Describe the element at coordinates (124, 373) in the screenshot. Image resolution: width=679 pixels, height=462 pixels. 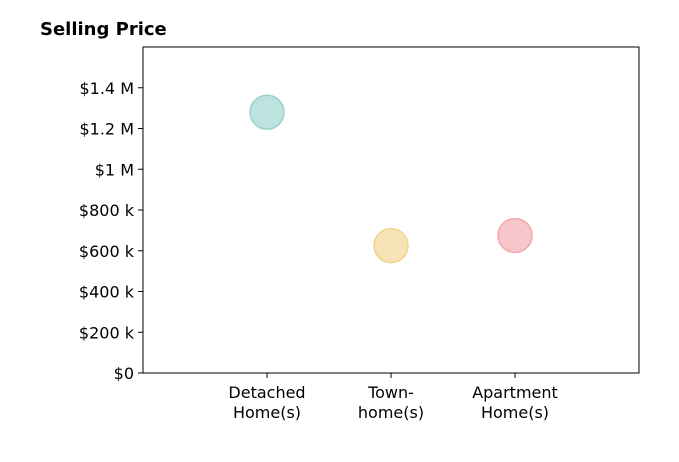
I see `y-tick-label: $0` at that location.